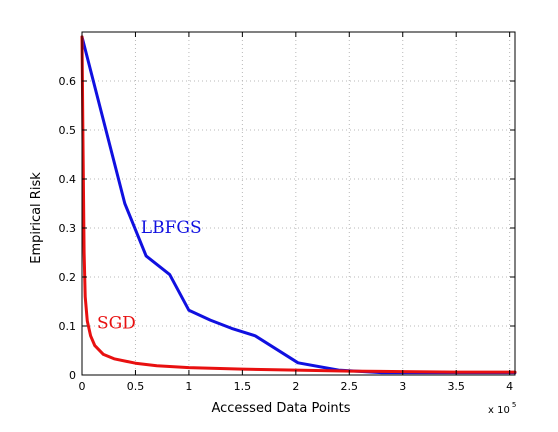 Image resolution: width=558 pixels, height=432 pixels. What do you see at coordinates (350, 386) in the screenshot?
I see `x-tick-label: 2.5` at bounding box center [350, 386].